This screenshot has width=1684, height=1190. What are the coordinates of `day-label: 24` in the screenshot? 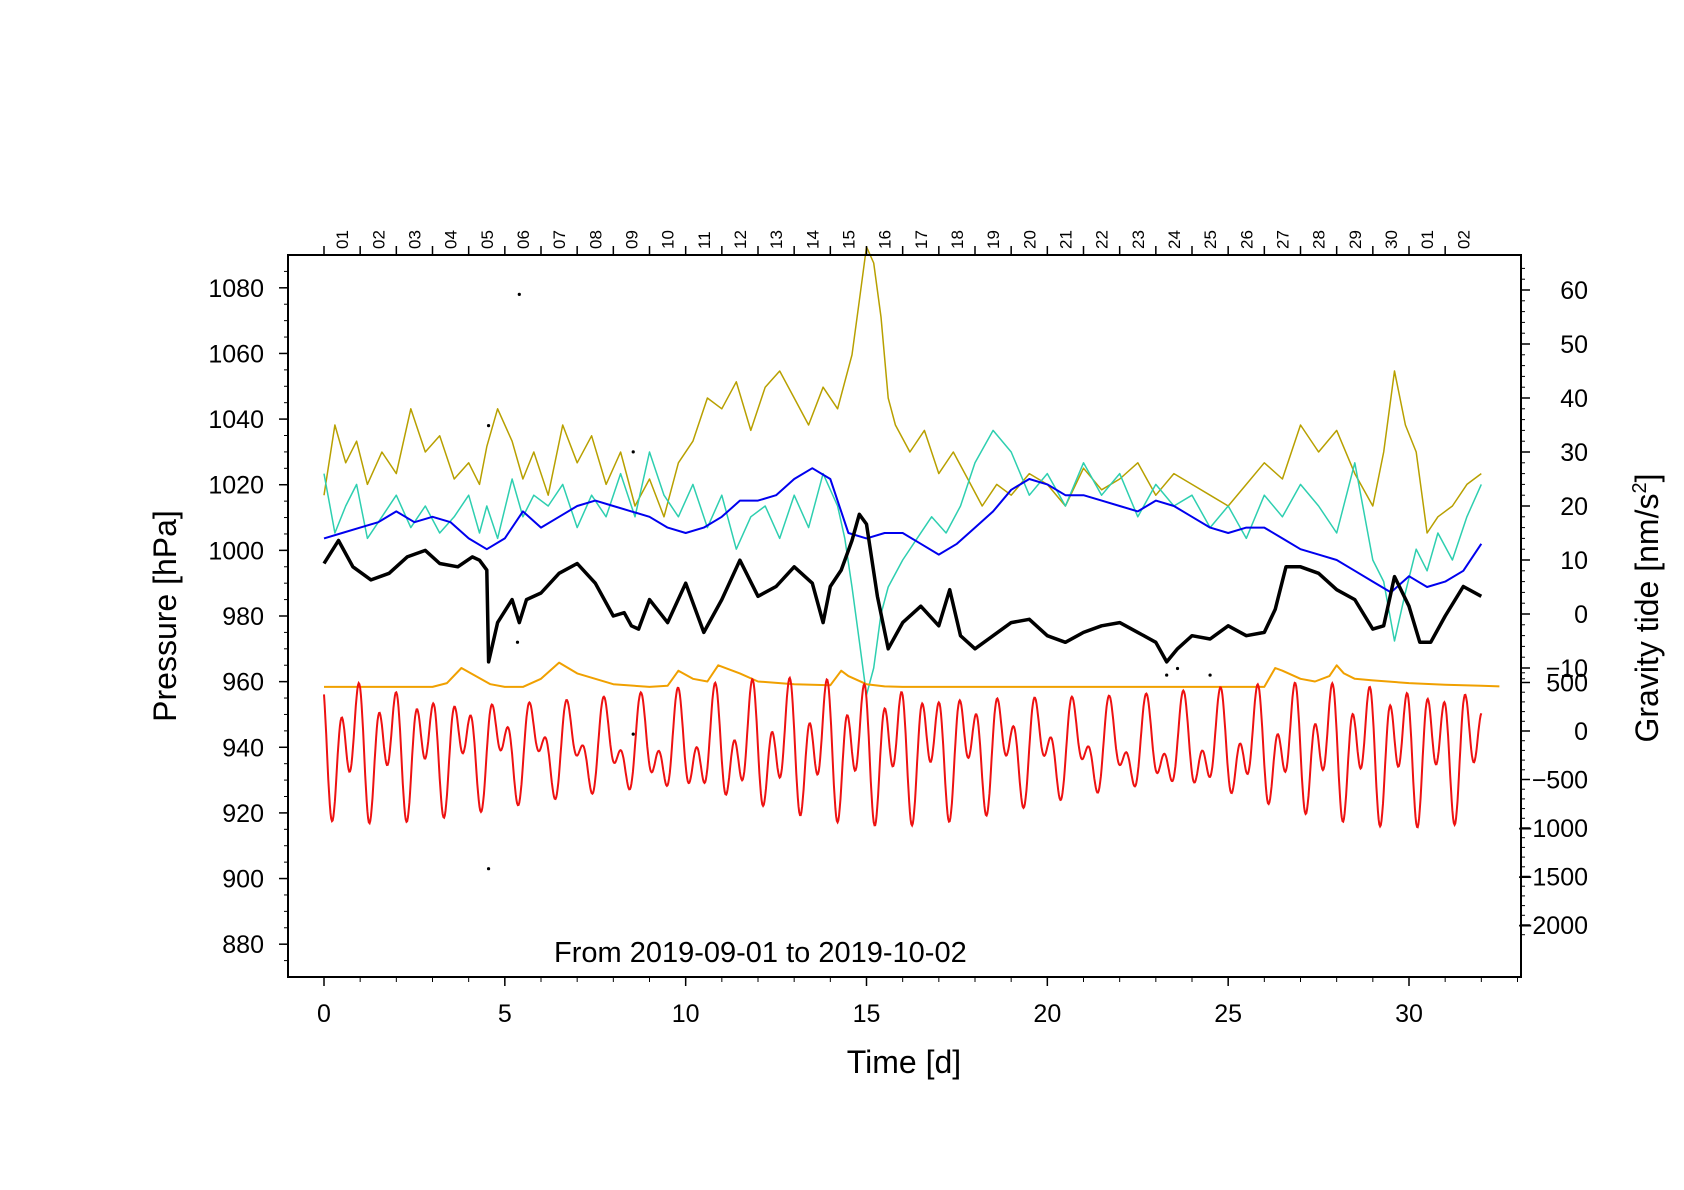 It's located at (1174, 239).